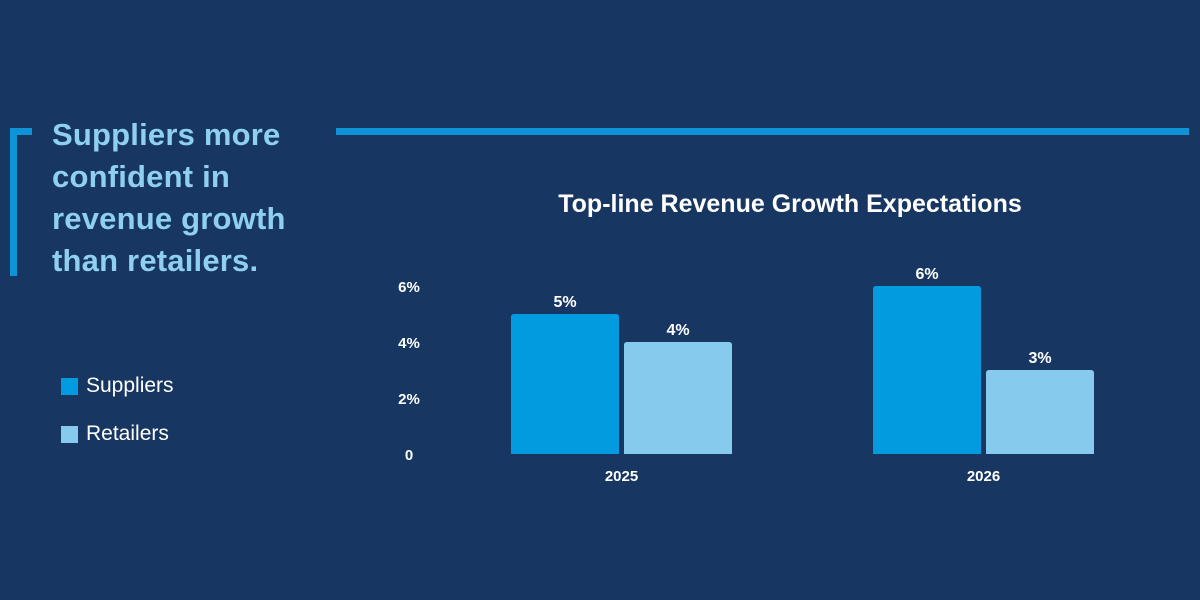 This screenshot has width=1200, height=600. Describe the element at coordinates (130, 385) in the screenshot. I see `legend-label-suppliers: Suppliers` at that location.